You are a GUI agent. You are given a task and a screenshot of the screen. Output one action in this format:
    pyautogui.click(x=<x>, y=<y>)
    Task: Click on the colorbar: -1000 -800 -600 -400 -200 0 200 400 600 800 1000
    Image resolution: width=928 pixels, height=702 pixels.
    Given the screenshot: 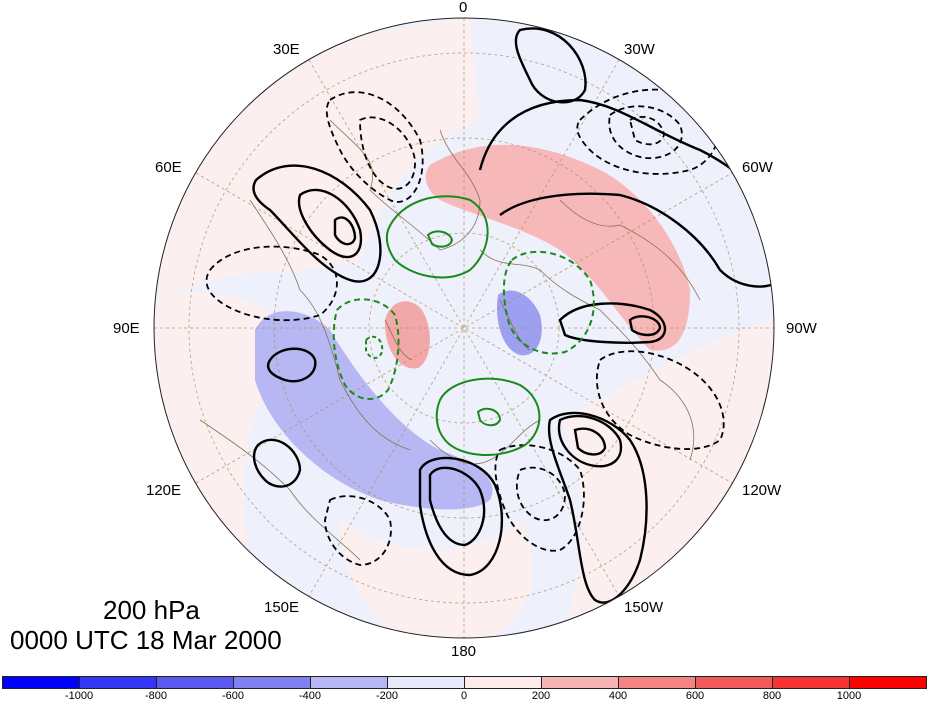 What is the action you would take?
    pyautogui.click(x=464, y=688)
    